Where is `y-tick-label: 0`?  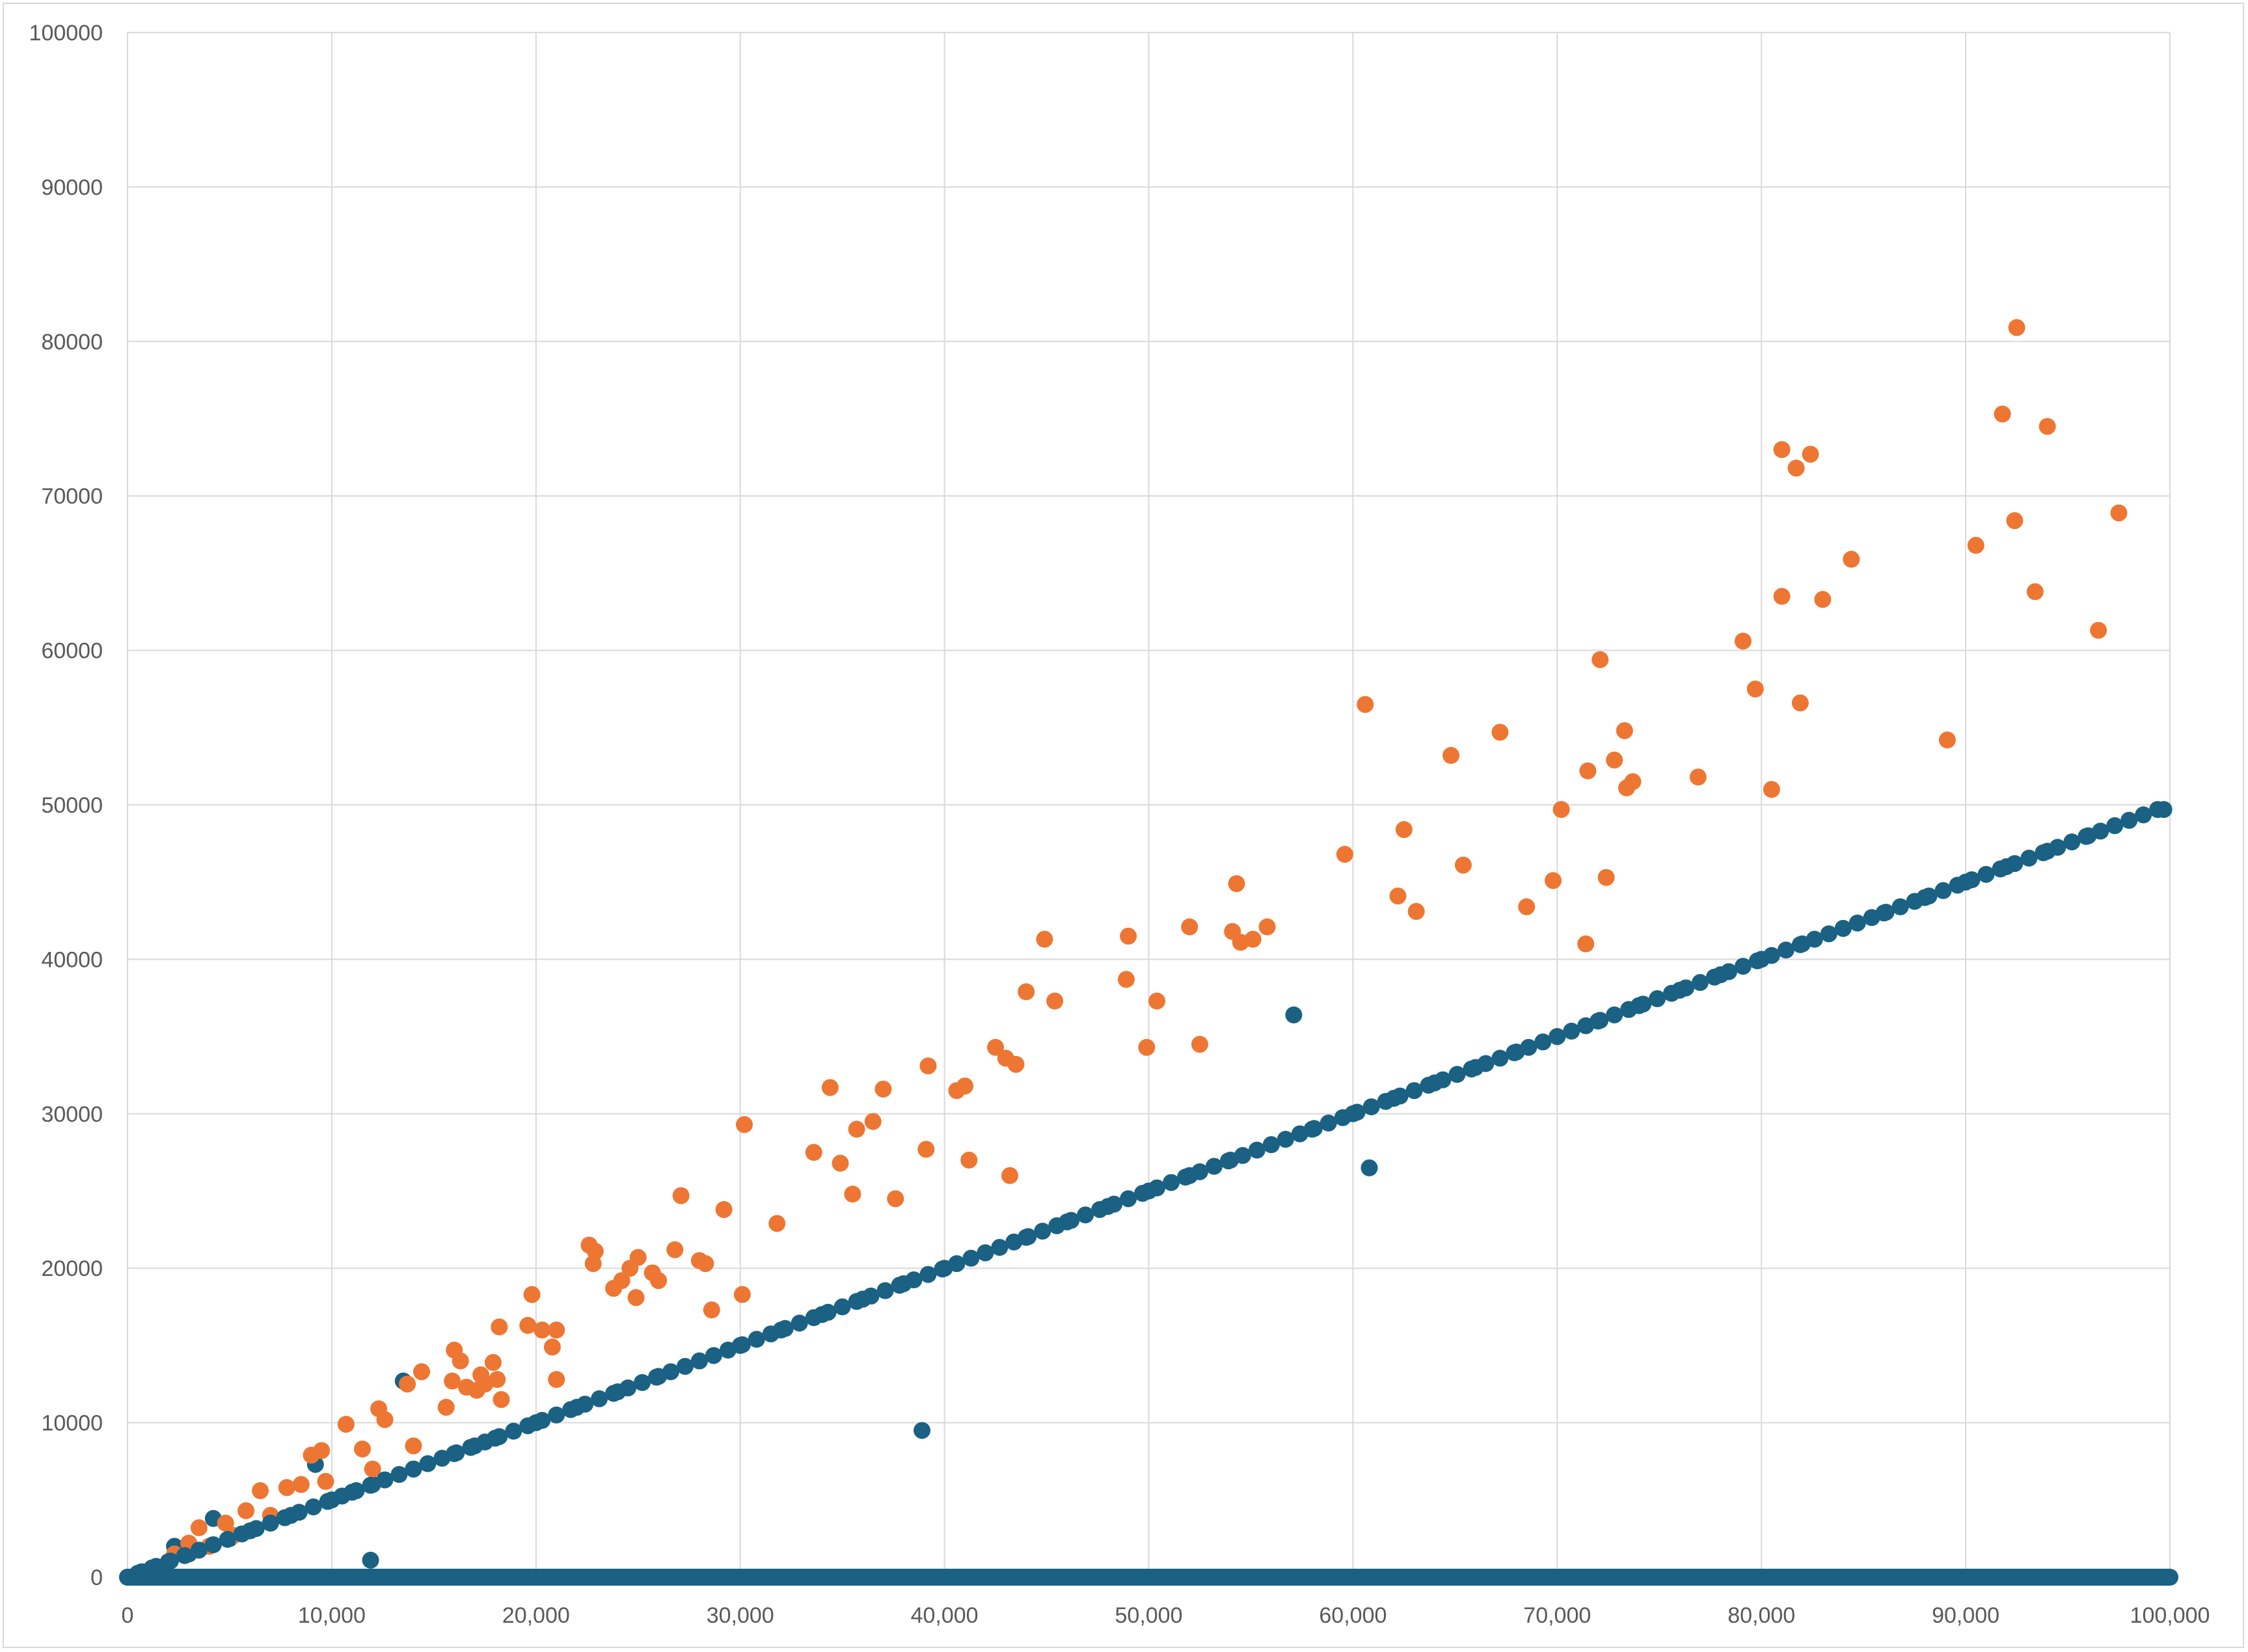 y-tick-label: 0 is located at coordinates (96, 1577).